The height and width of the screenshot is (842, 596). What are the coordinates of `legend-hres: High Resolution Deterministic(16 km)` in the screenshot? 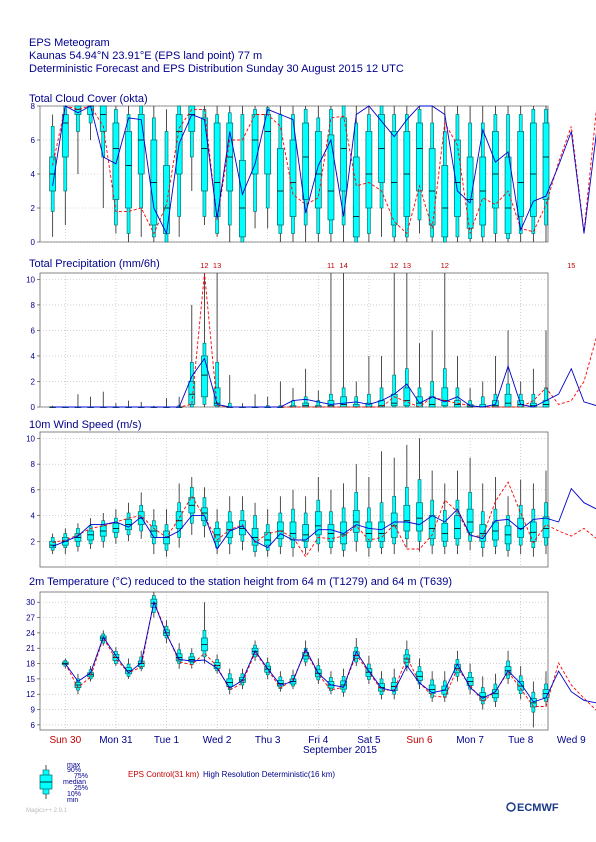 It's located at (269, 774).